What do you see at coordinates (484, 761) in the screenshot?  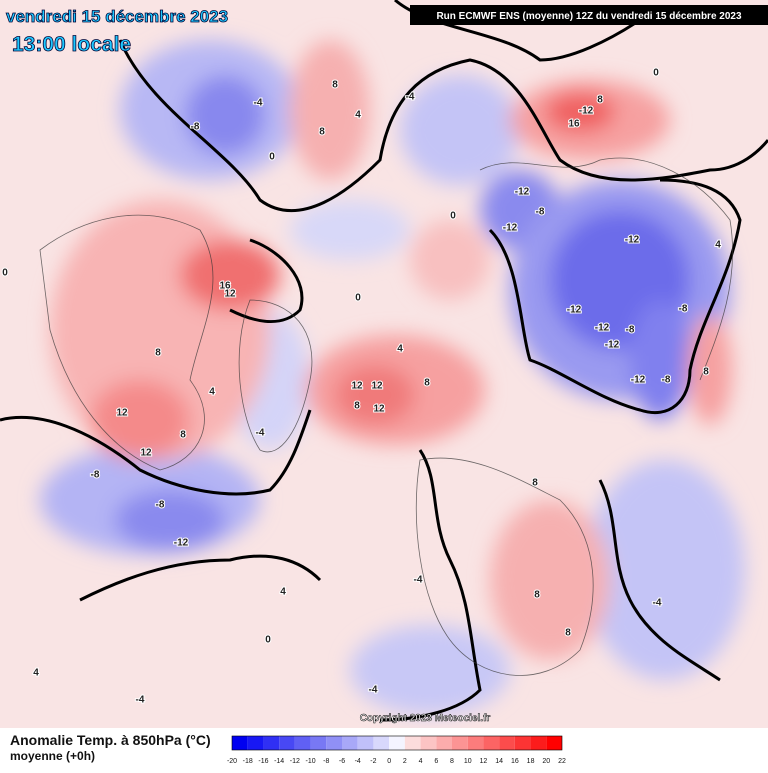 I see `colorbar-tick-label: 12` at bounding box center [484, 761].